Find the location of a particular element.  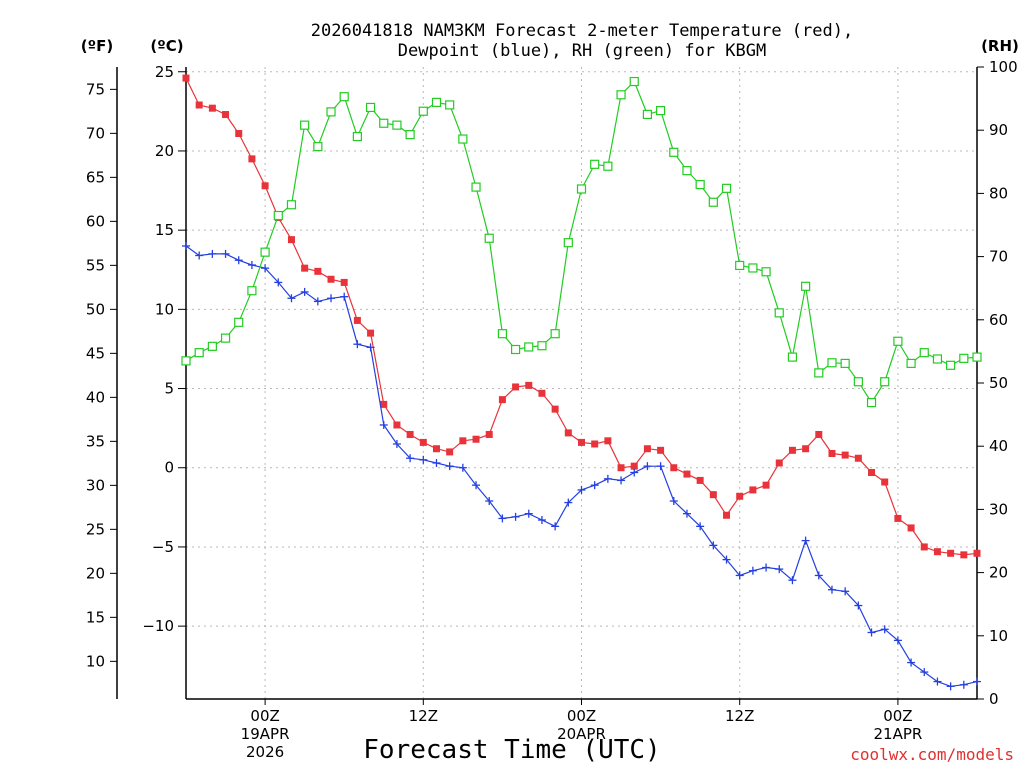

celsius-tick-label: 5 is located at coordinates (169, 389).